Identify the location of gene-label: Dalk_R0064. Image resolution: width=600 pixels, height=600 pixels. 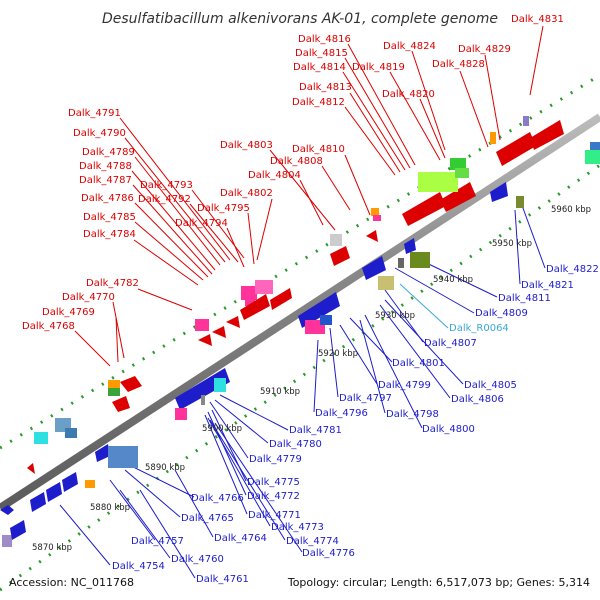
(479, 328).